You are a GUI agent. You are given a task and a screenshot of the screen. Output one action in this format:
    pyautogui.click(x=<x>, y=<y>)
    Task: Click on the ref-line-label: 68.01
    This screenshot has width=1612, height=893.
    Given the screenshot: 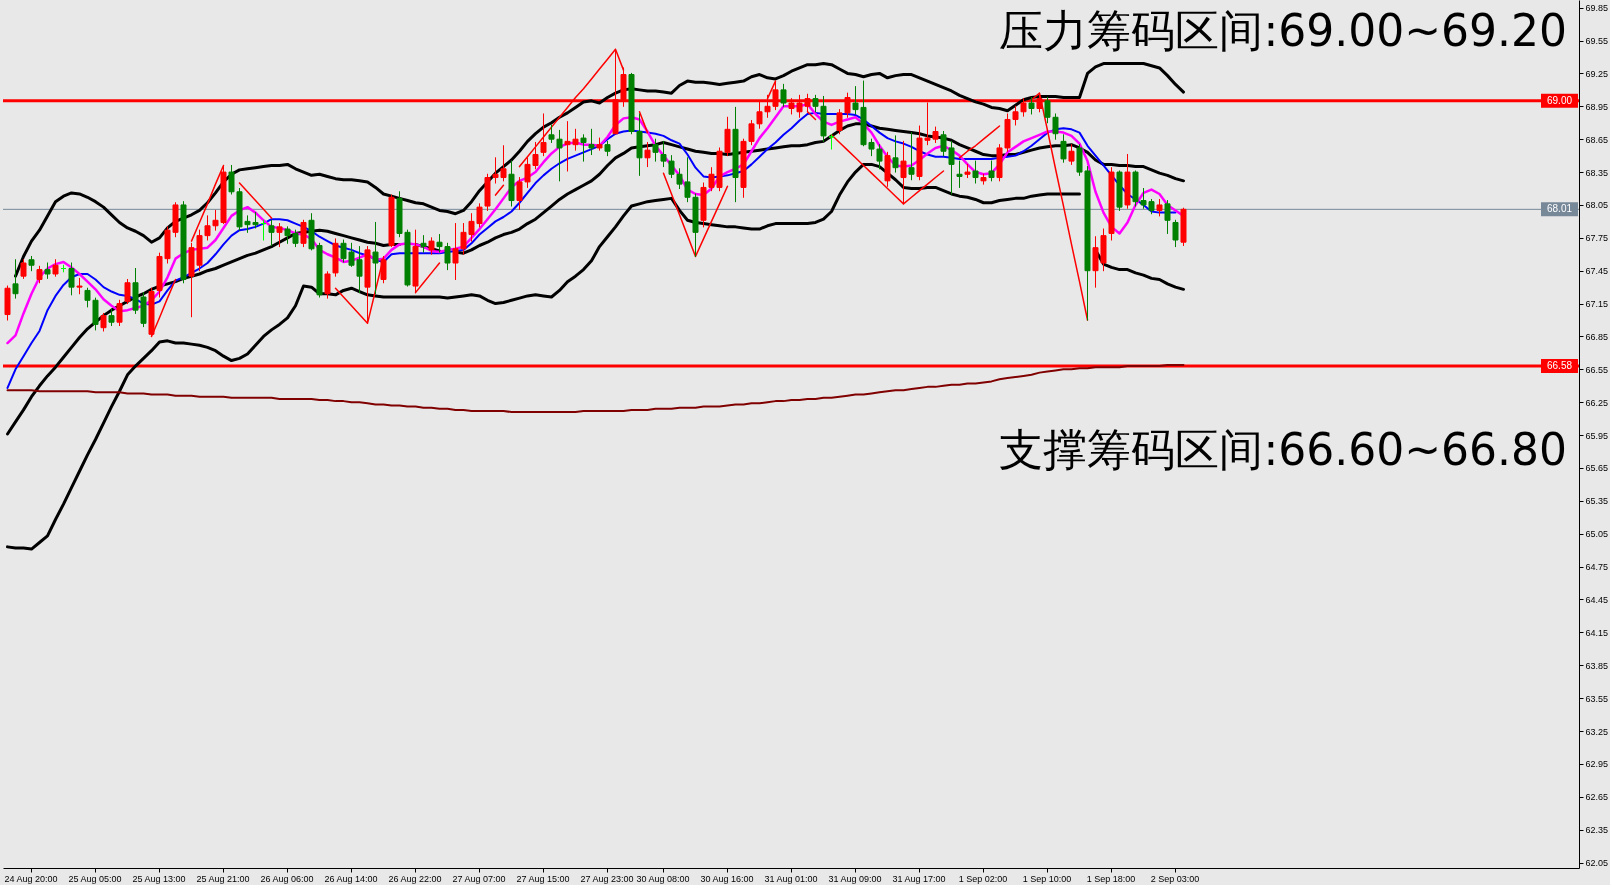 What is the action you would take?
    pyautogui.click(x=1559, y=209)
    